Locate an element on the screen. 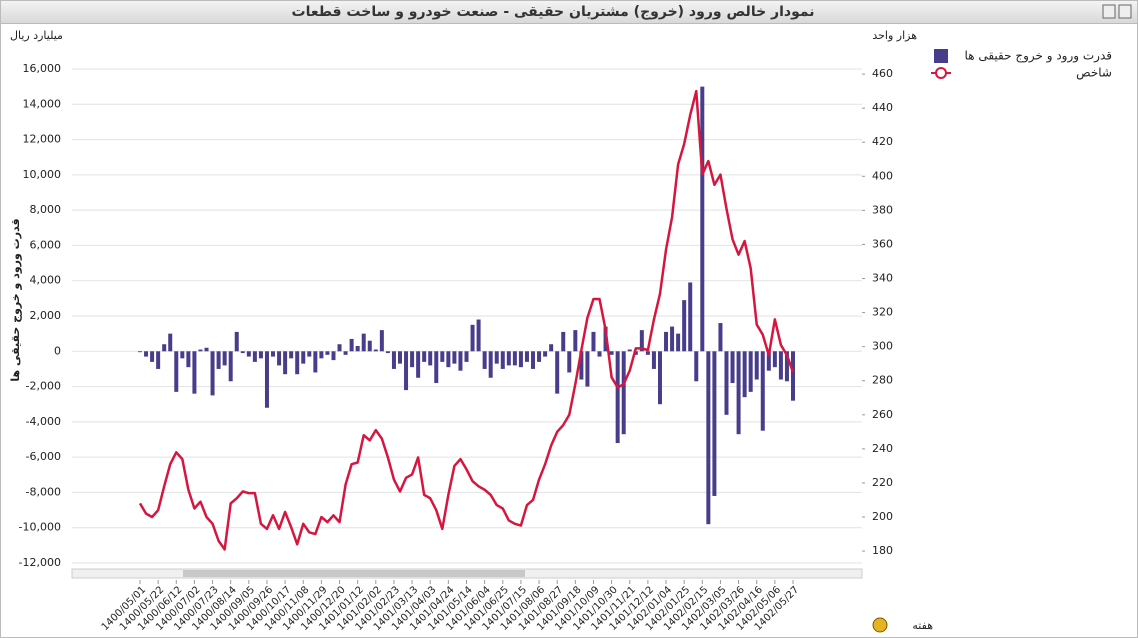  y2-tick-label: 300 is located at coordinates (882, 346).